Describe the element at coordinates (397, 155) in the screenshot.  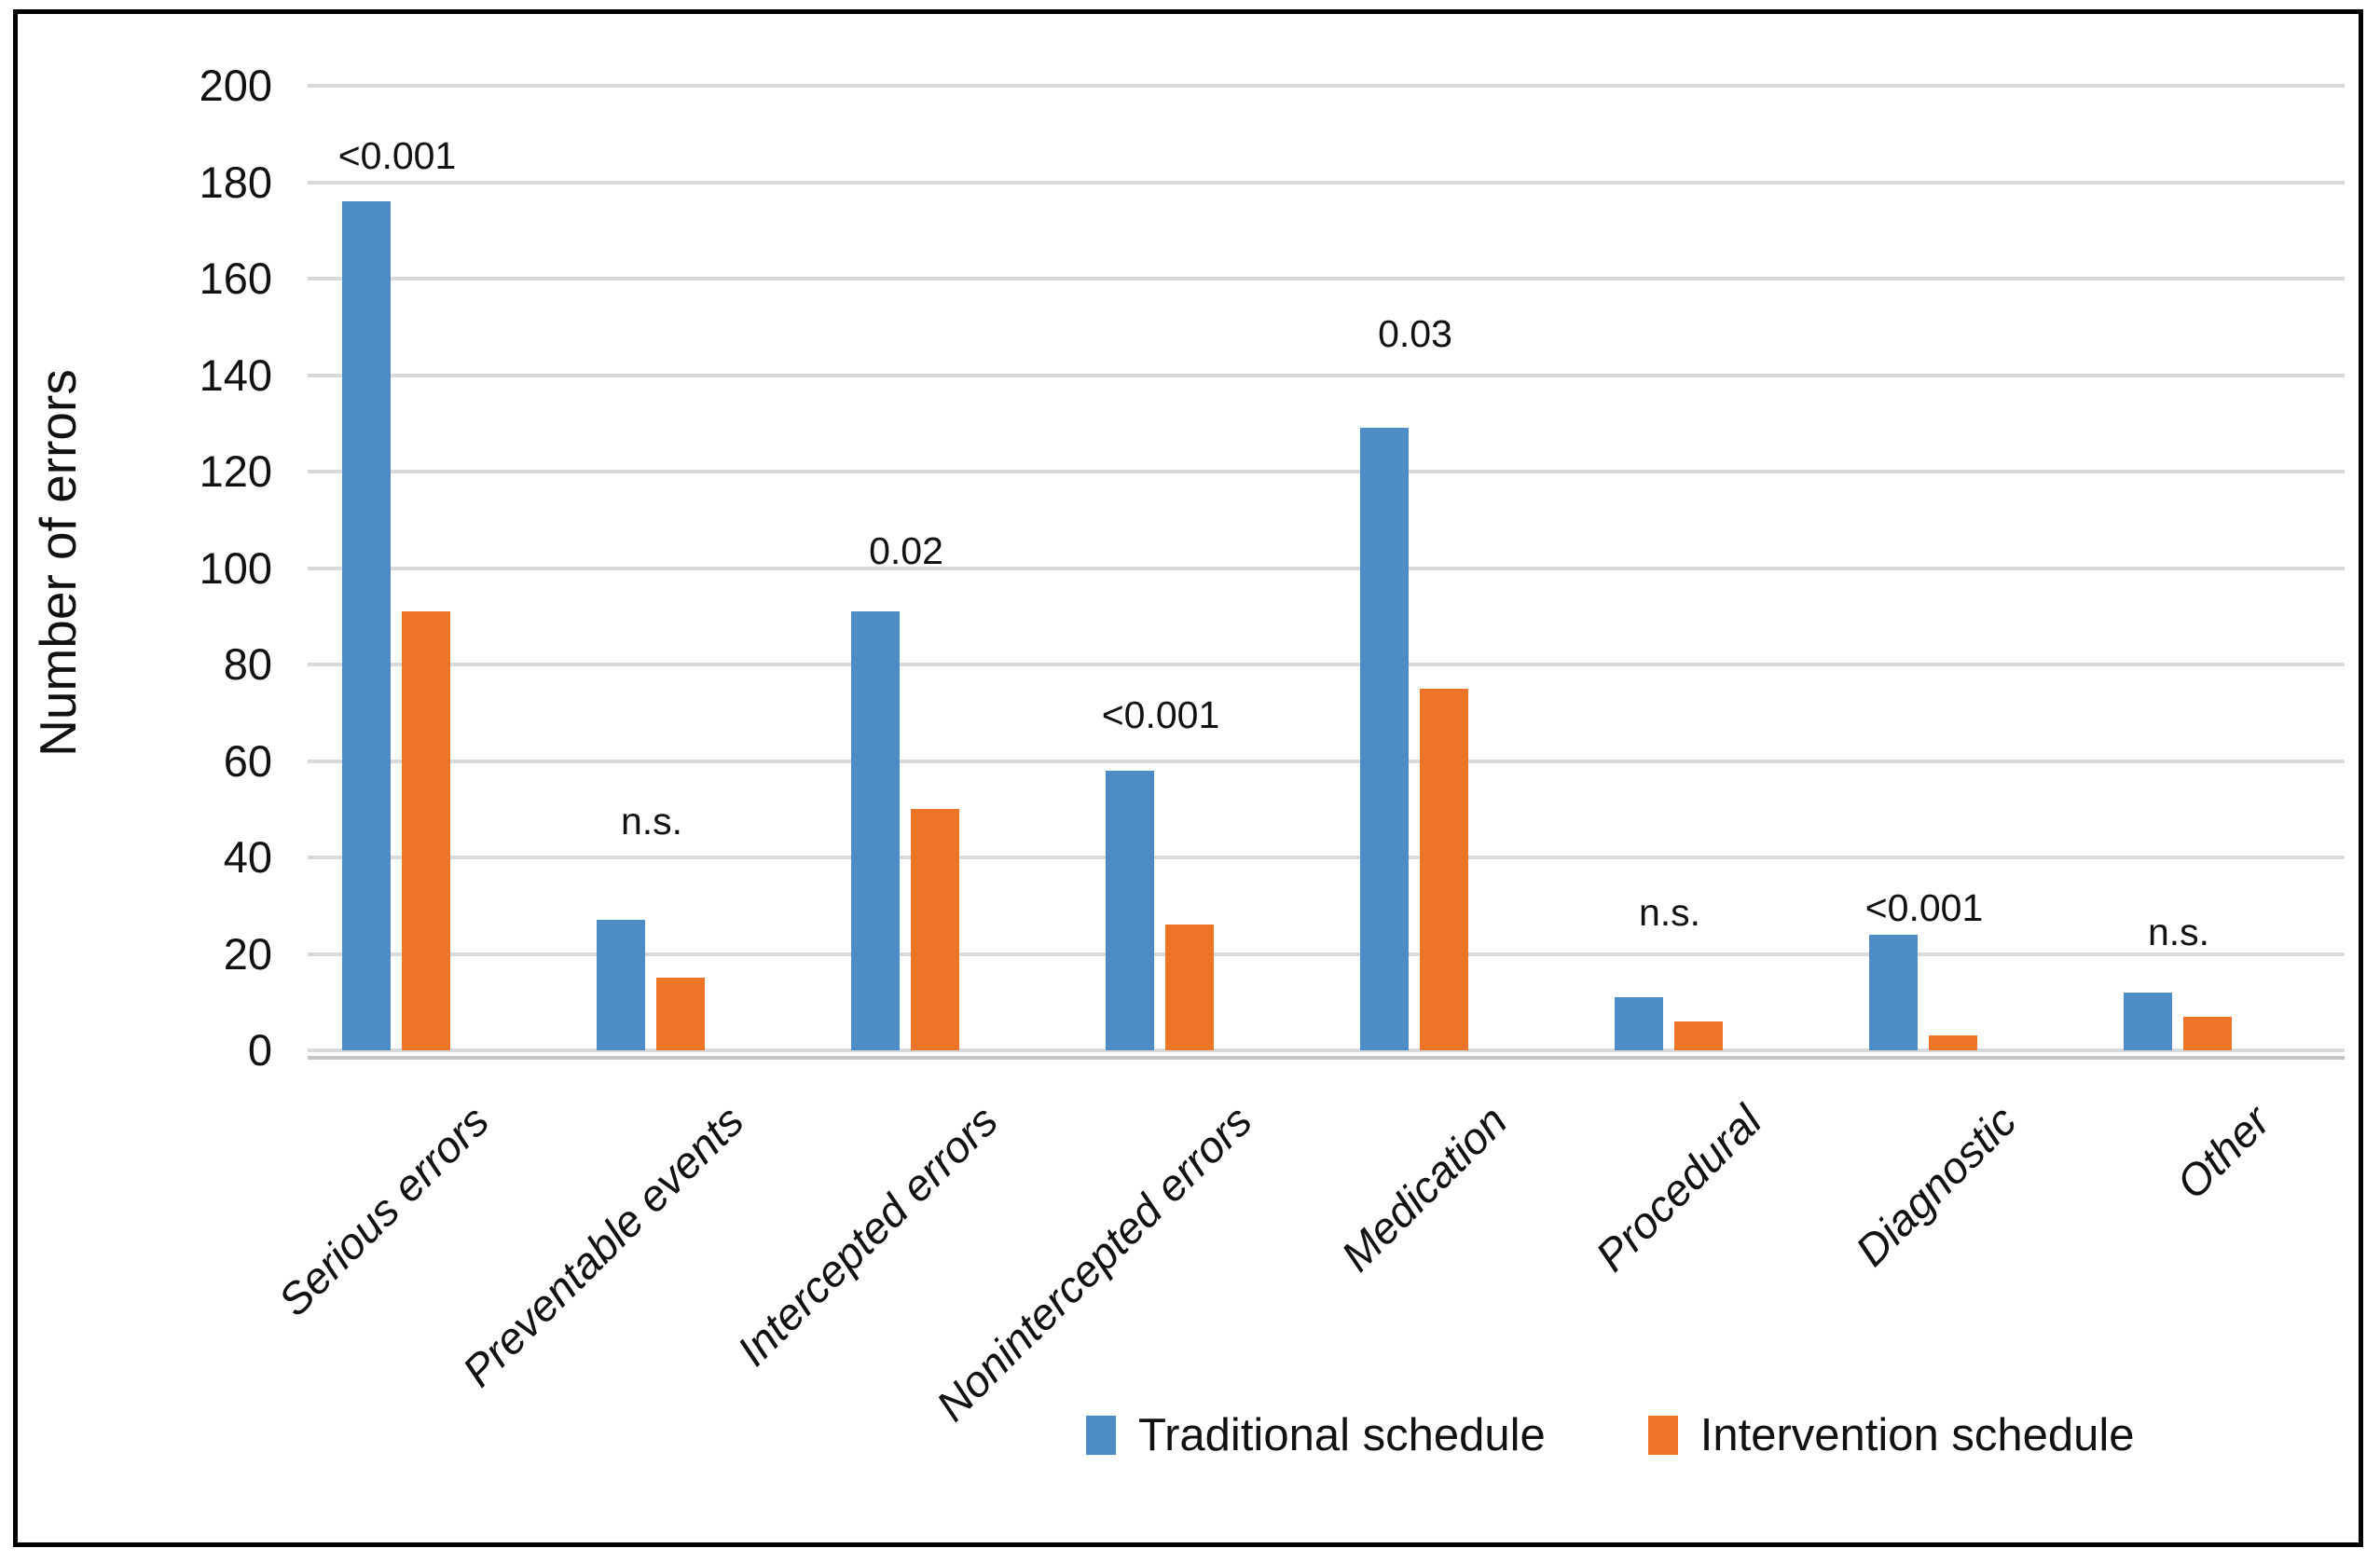
I see `p-value-annotation-serious-errors: <0.001` at that location.